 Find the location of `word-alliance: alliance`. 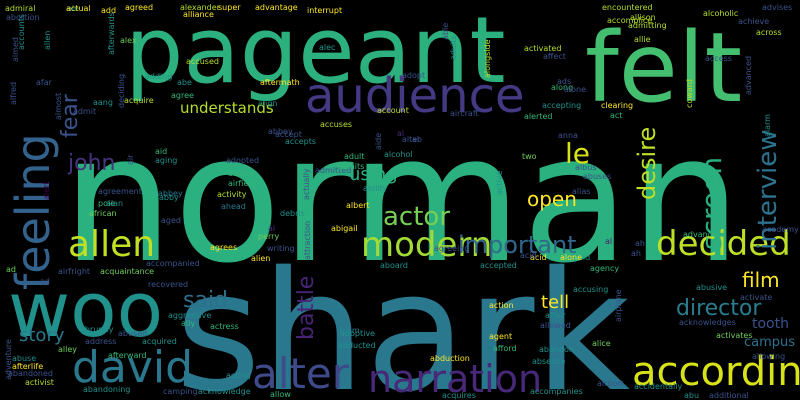

word-alliance: alliance is located at coordinates (198, 14).